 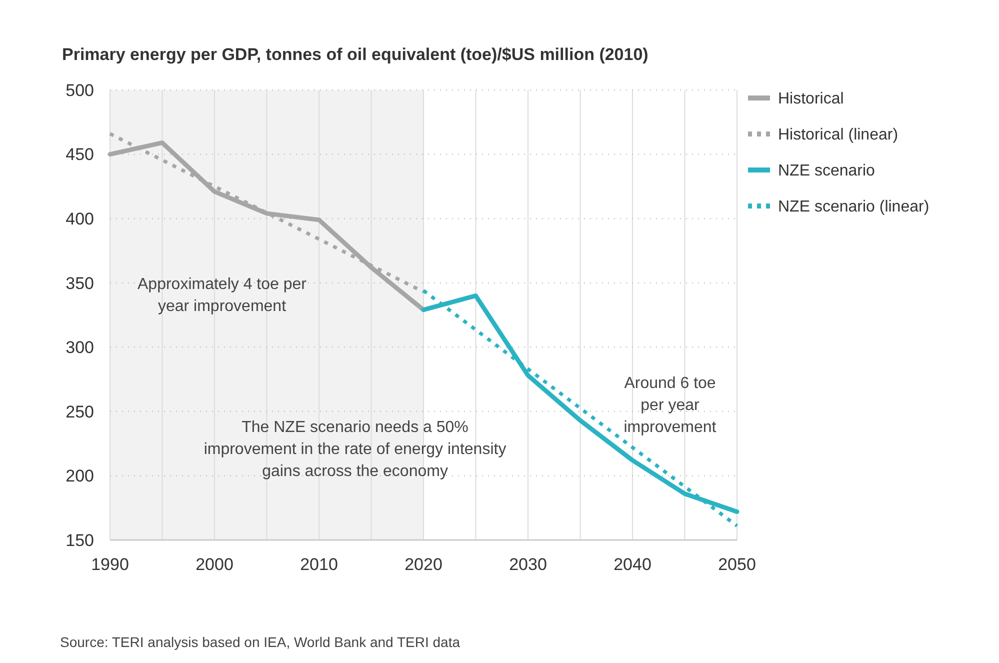 I want to click on annotation: Approximately 4 toe per year improvement, so click(x=223, y=295).